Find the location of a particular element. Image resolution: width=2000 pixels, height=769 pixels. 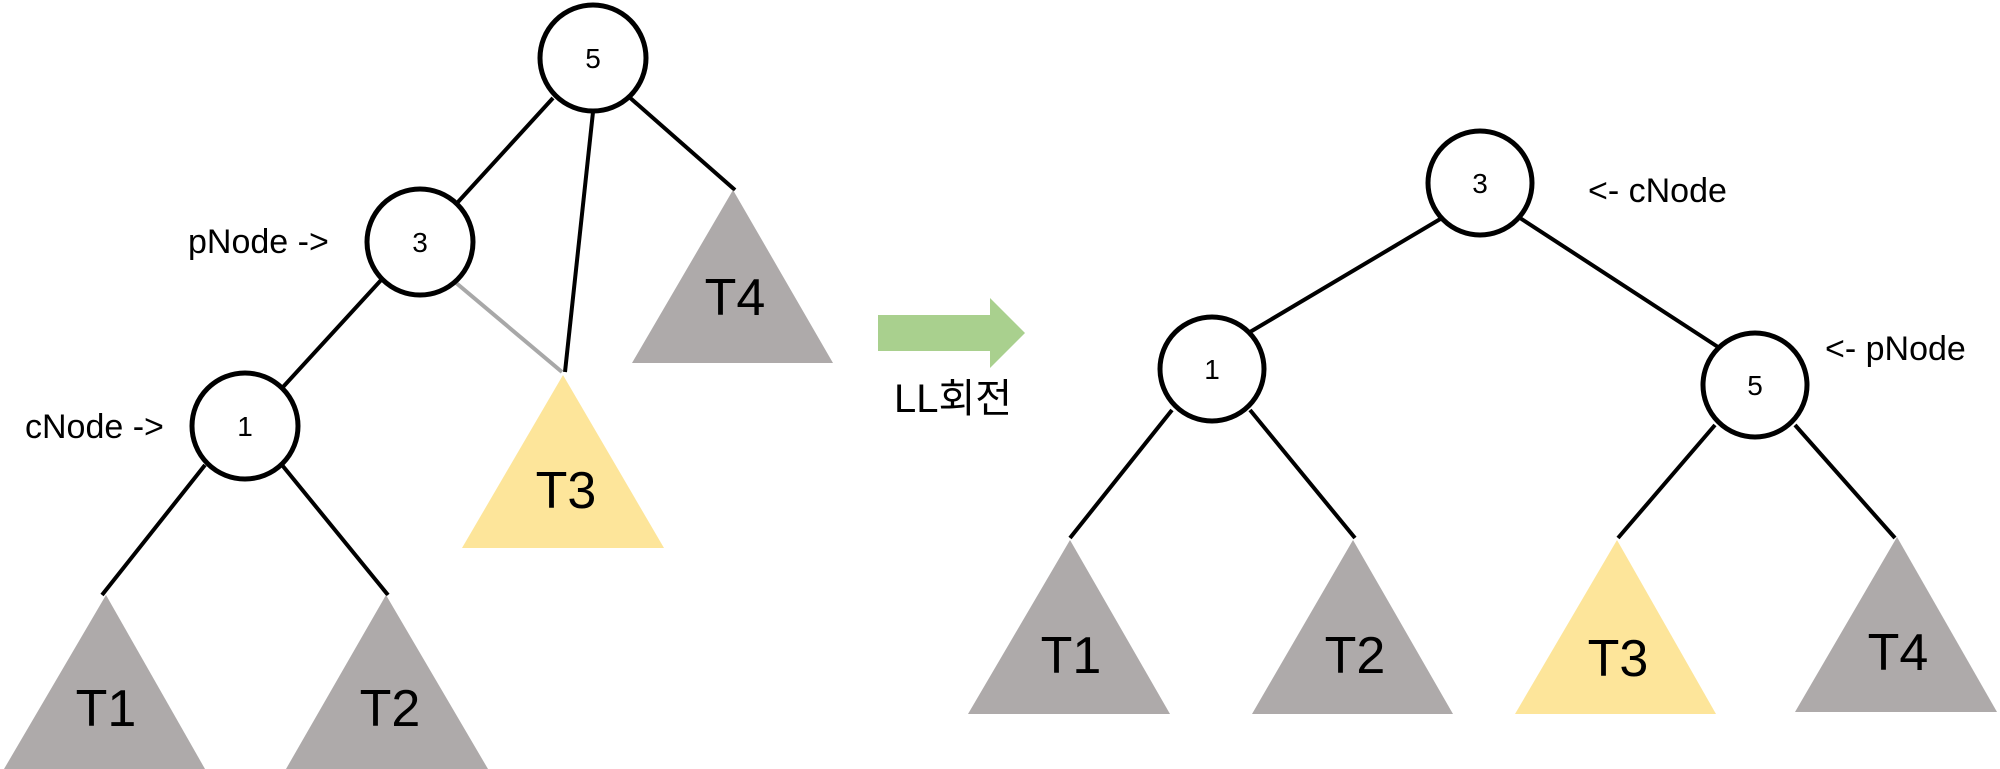

after-subtree-t1-label: T1 is located at coordinates (1071, 656).